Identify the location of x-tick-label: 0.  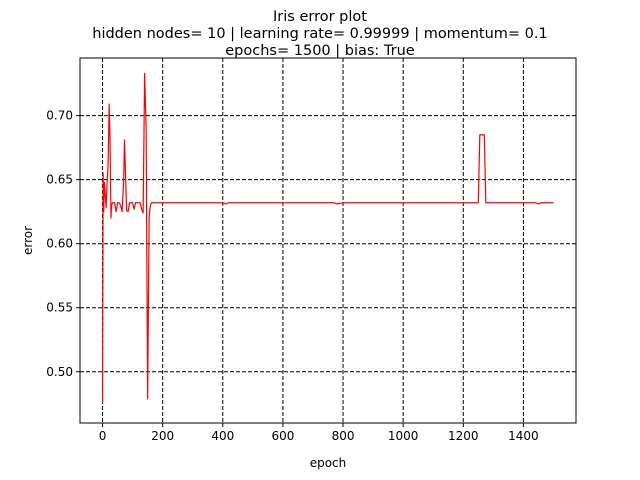
(103, 436).